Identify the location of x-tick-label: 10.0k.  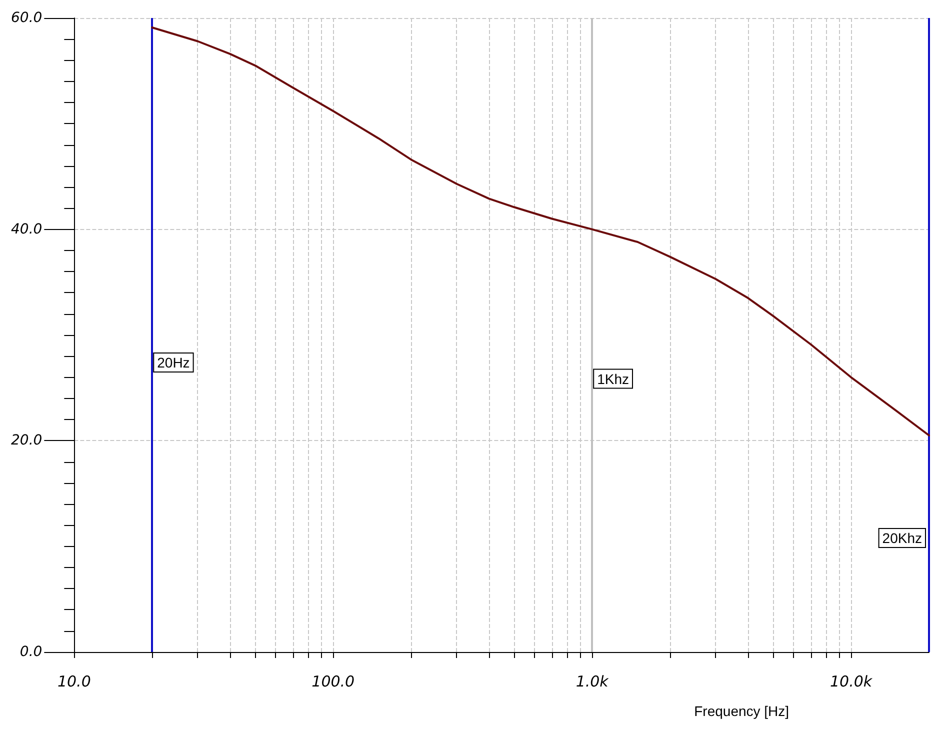
(852, 681).